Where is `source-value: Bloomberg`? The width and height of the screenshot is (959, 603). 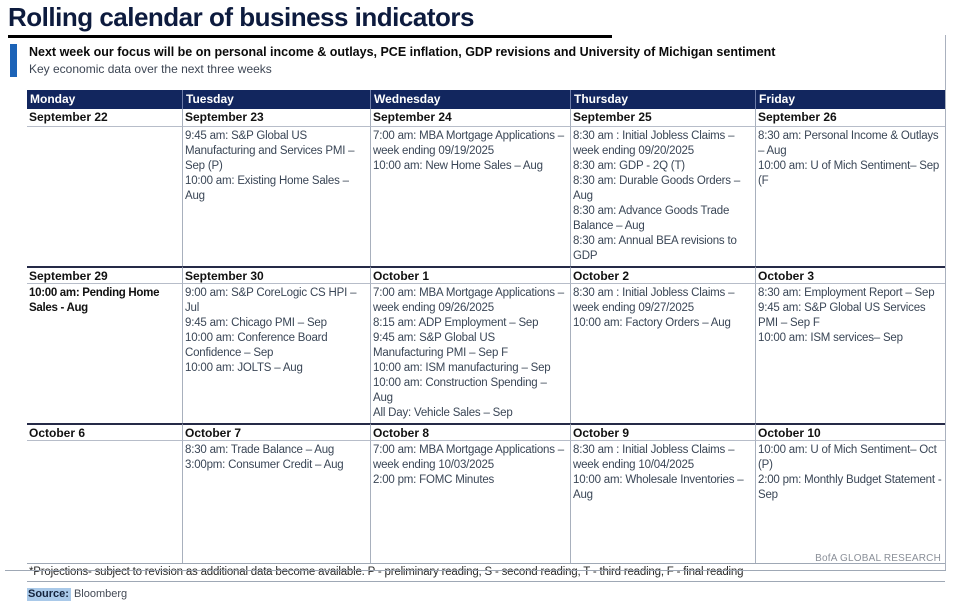 source-value: Bloomberg is located at coordinates (100, 594).